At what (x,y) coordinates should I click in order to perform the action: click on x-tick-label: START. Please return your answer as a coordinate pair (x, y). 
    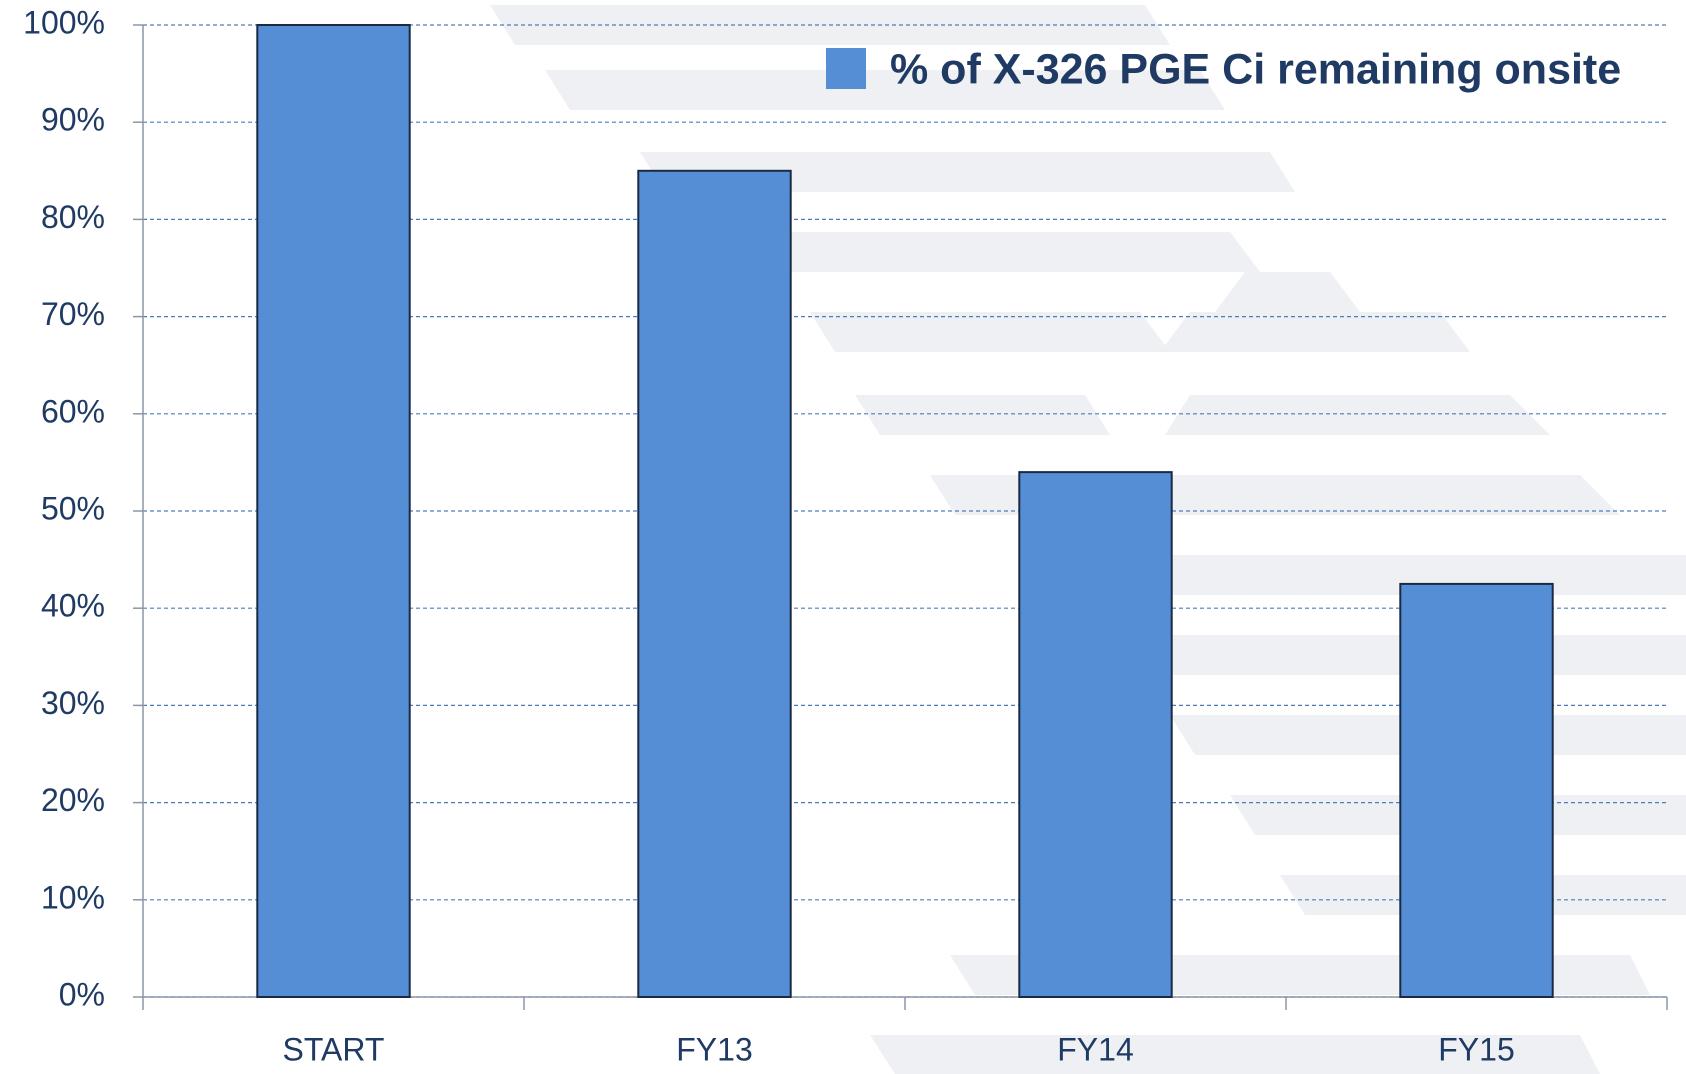
    Looking at the image, I should click on (334, 1049).